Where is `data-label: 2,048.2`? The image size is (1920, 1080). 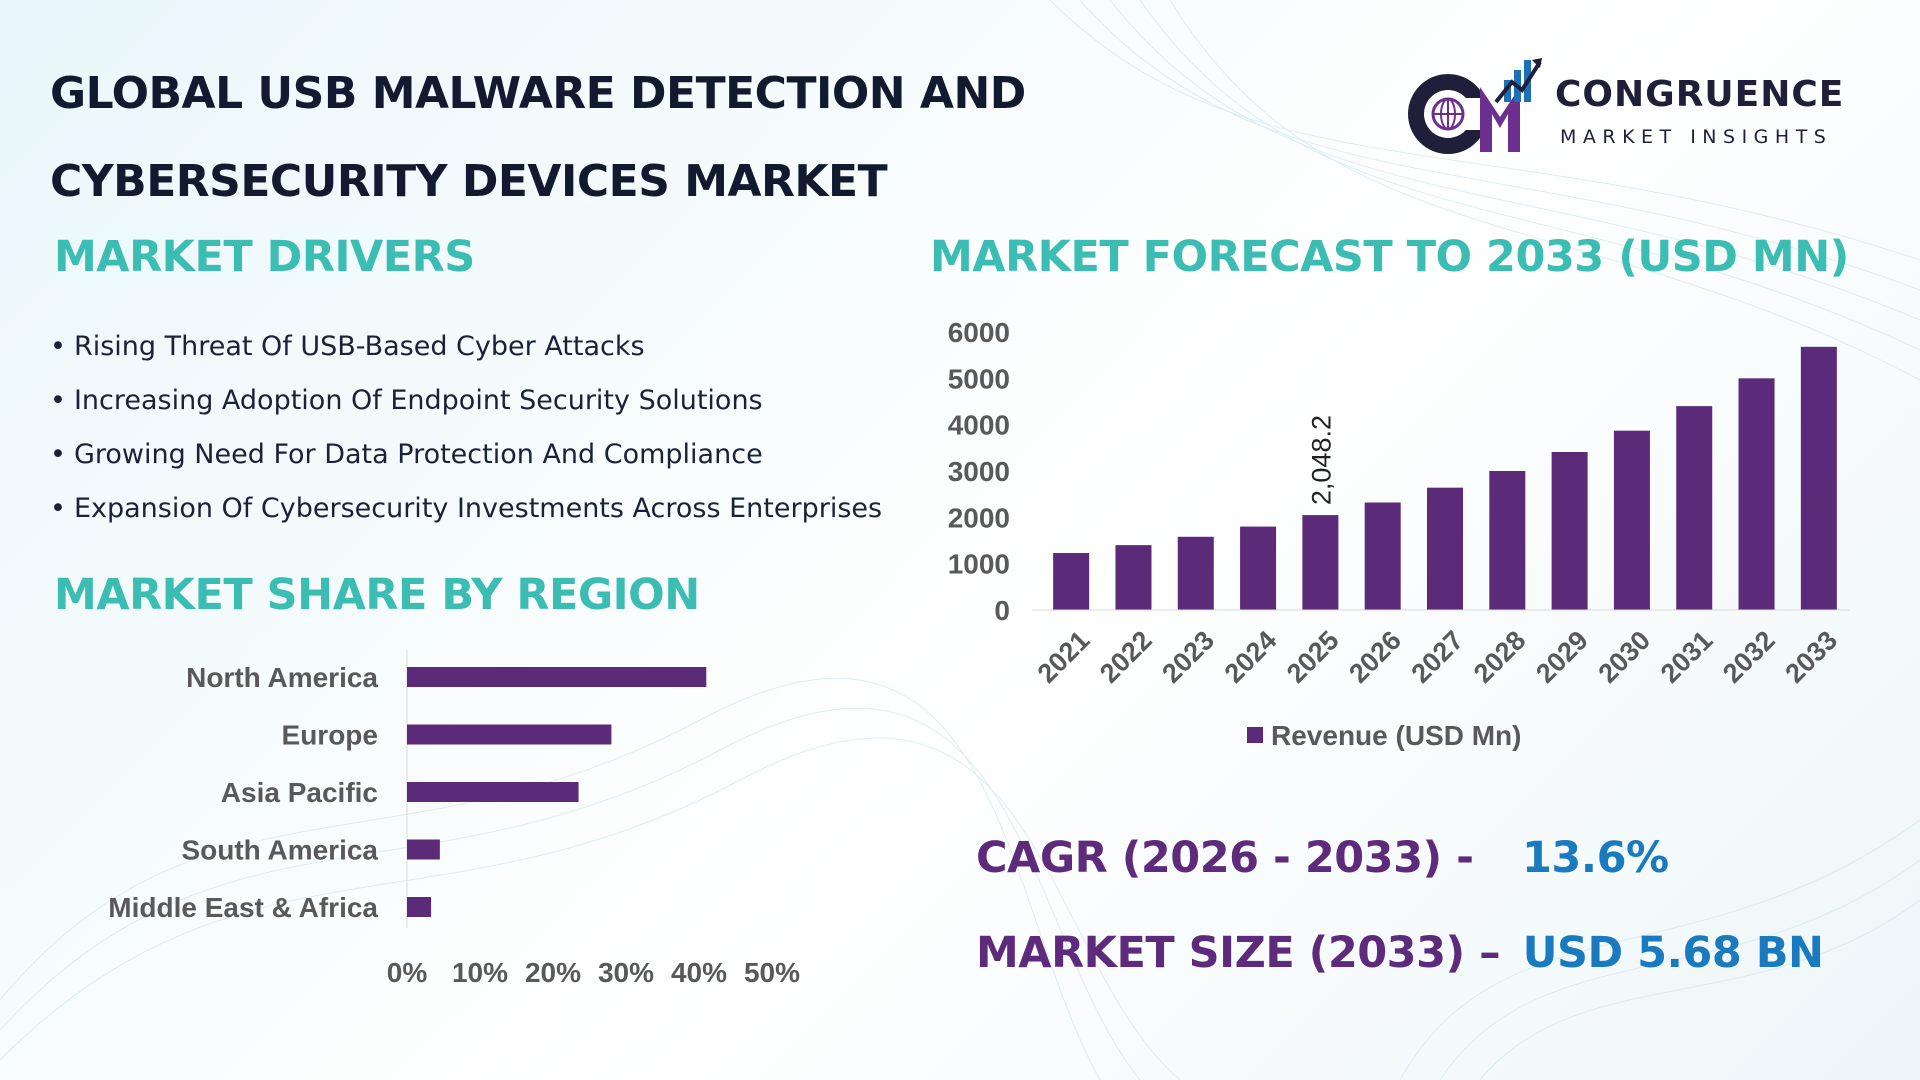
data-label: 2,048.2 is located at coordinates (1321, 460).